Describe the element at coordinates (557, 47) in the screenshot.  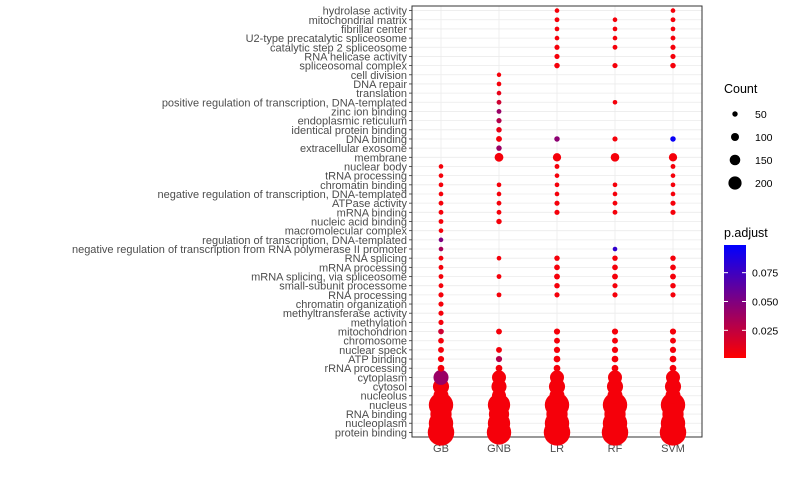
I see `point-lr-catalytic-step-2-spliceosome` at that location.